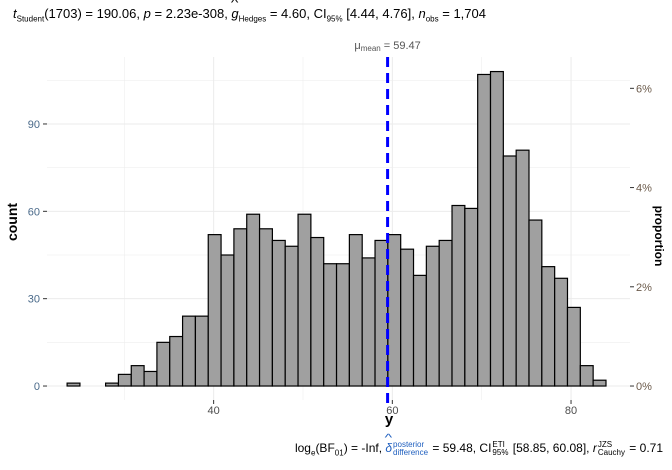  What do you see at coordinates (364, 448) in the screenshot?
I see `bf-value: ) = -Inf,` at bounding box center [364, 448].